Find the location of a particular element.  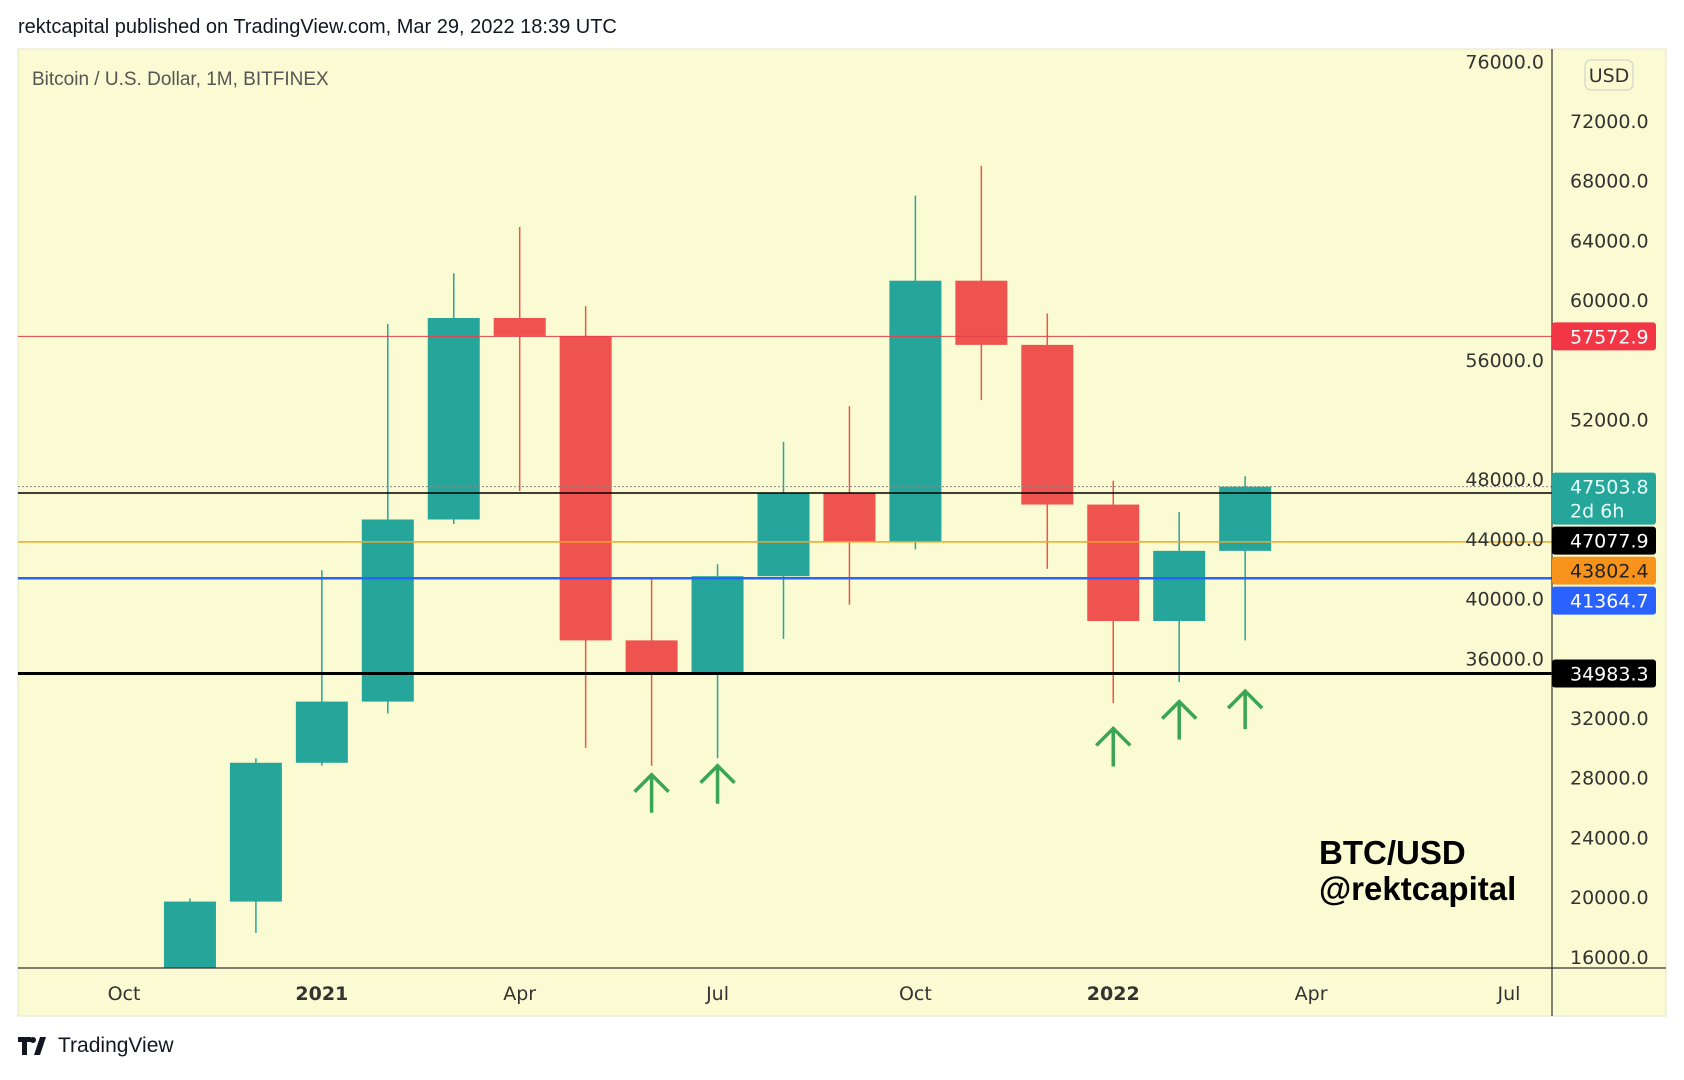

y-tick-label: 32000.0 is located at coordinates (1609, 719).